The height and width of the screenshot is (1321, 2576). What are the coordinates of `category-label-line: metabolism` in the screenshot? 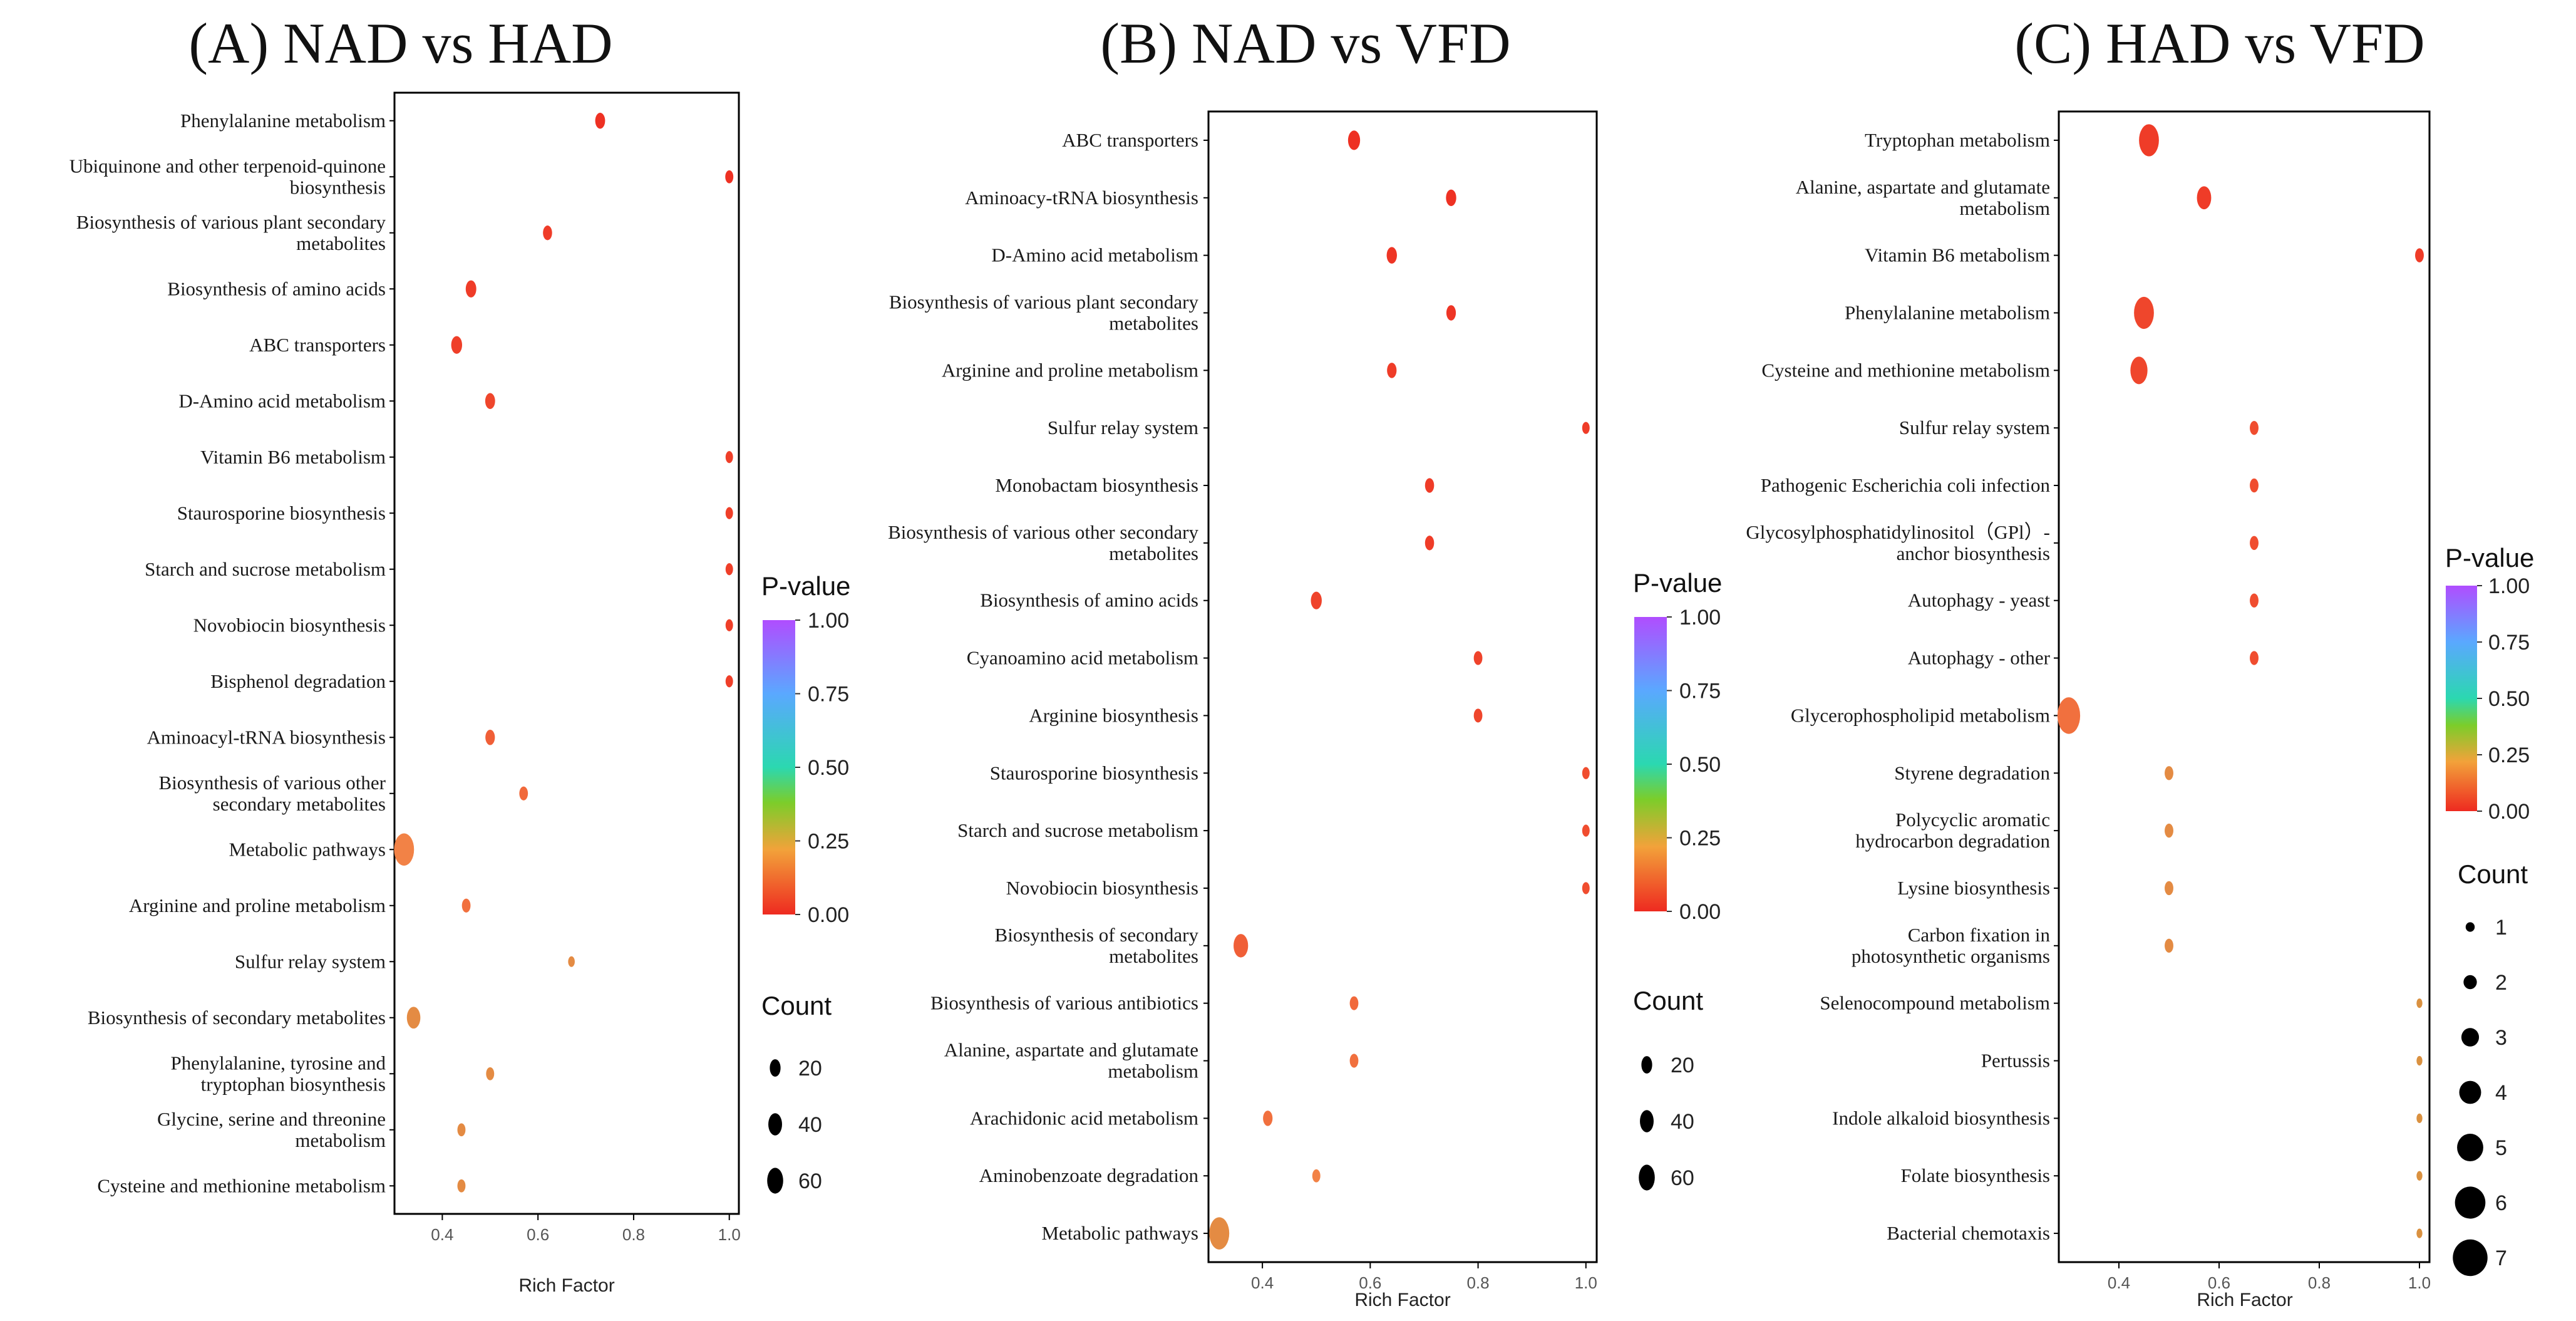 It's located at (1153, 1071).